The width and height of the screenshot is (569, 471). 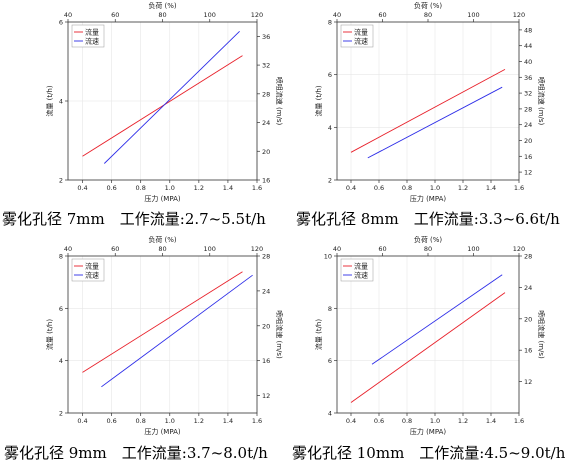 I want to click on y2-axis-title: 喷咀流速 (m/s), so click(x=279, y=334).